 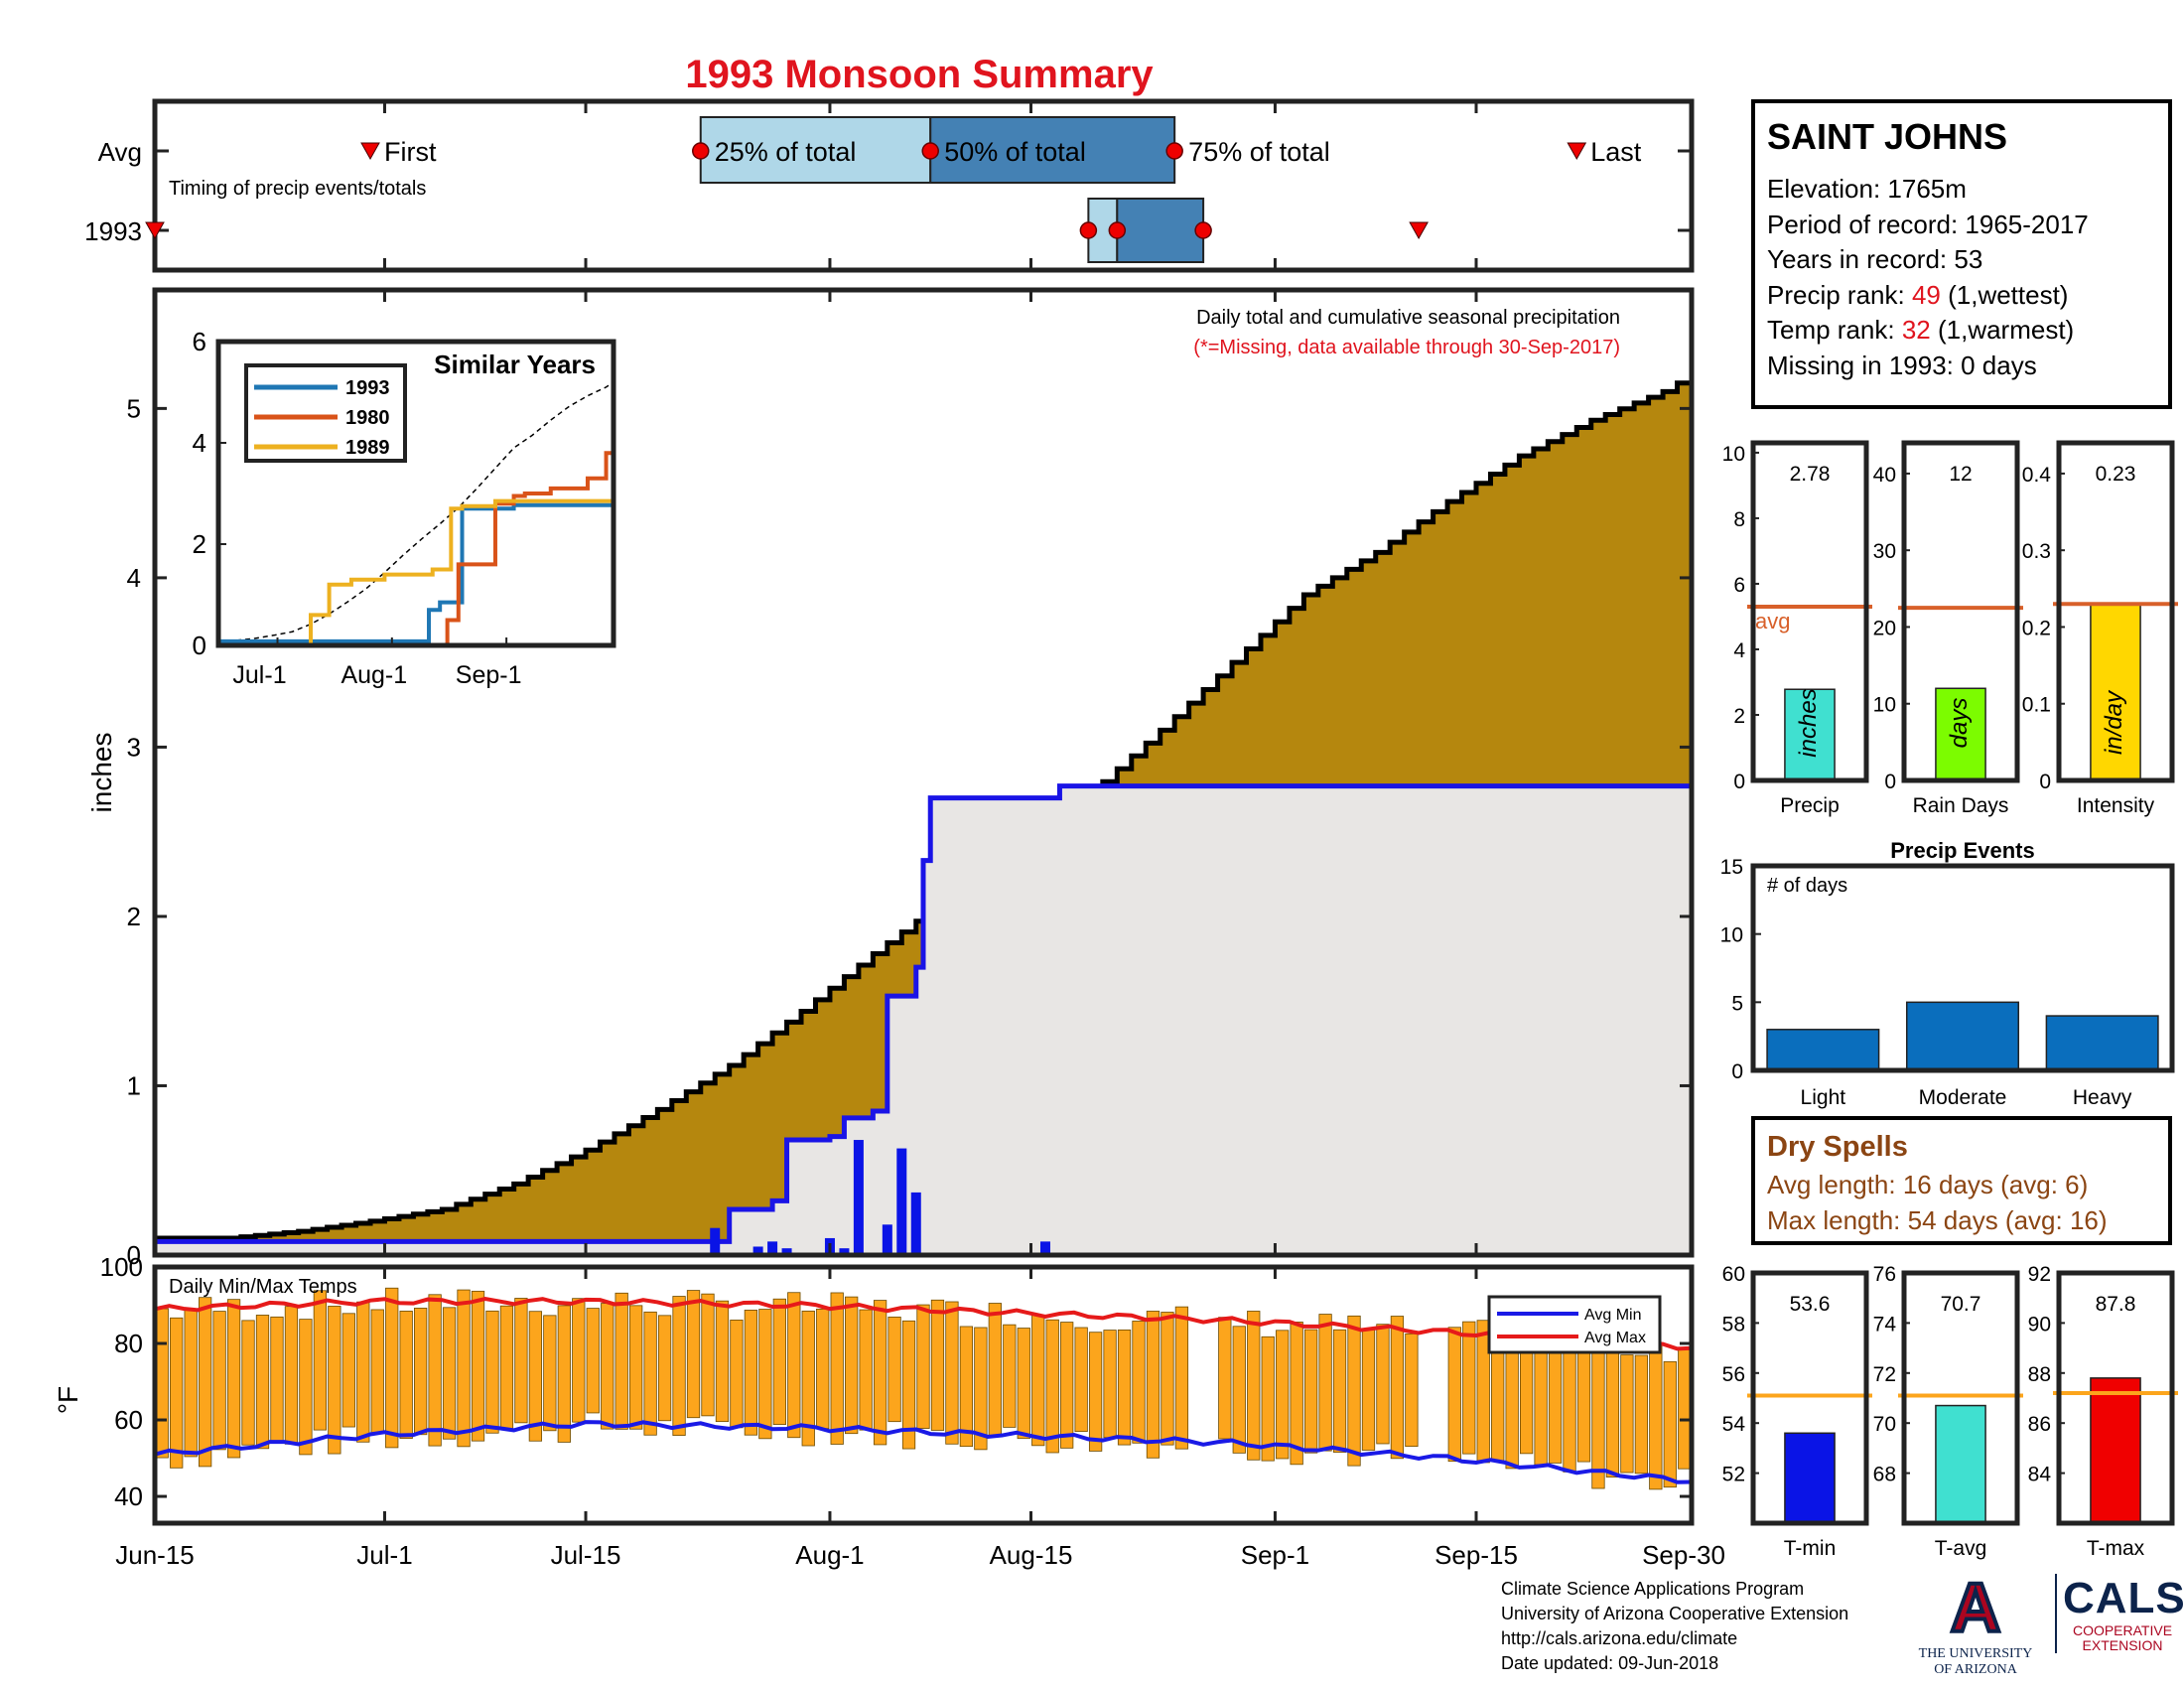 I want to click on mini-precip-1-ytick-label: 0, so click(x=1890, y=782).